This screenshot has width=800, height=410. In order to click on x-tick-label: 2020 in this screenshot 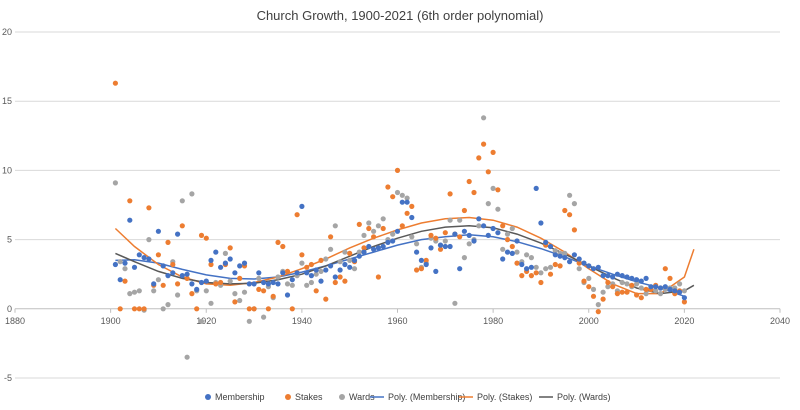, I will do `click(684, 321)`.